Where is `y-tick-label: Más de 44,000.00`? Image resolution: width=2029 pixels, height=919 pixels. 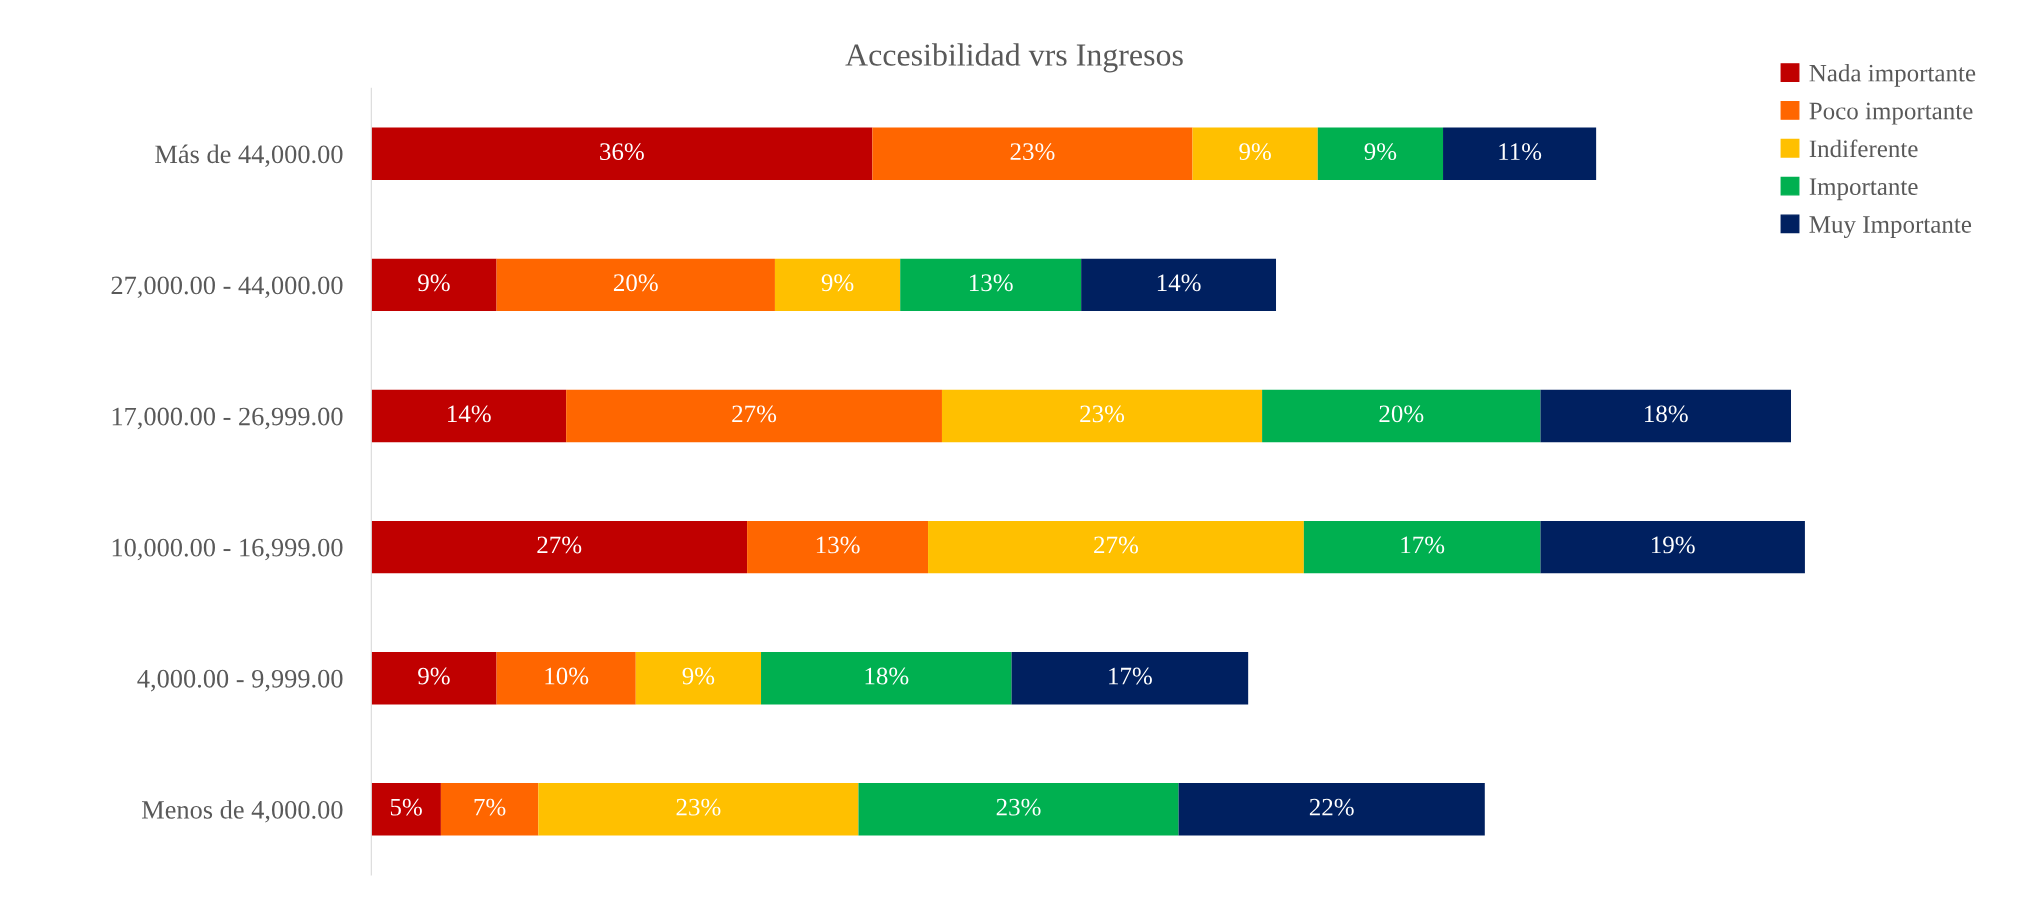 y-tick-label: Más de 44,000.00 is located at coordinates (249, 155).